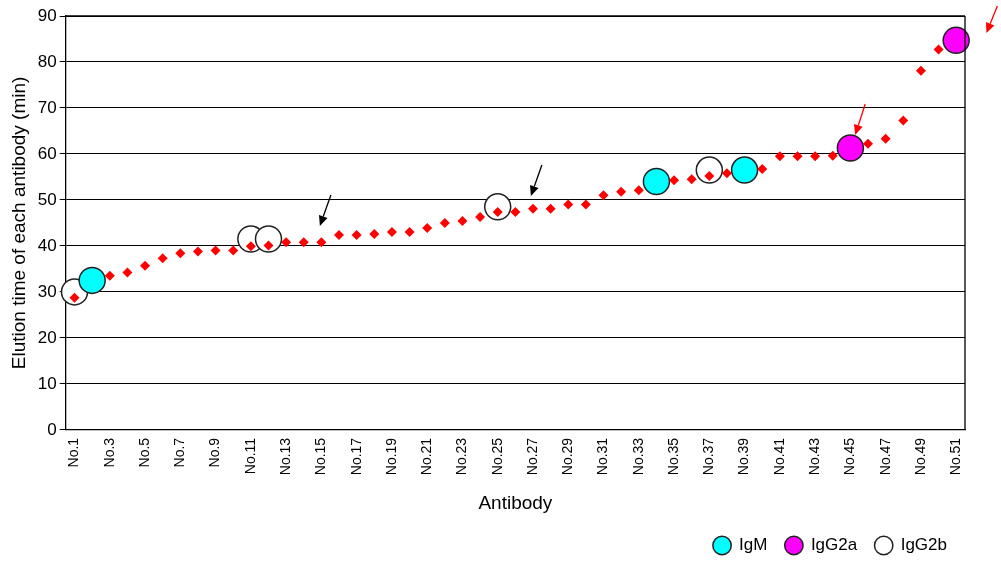 The height and width of the screenshot is (564, 1001). What do you see at coordinates (143, 452) in the screenshot?
I see `x-tick-label: No.5` at bounding box center [143, 452].